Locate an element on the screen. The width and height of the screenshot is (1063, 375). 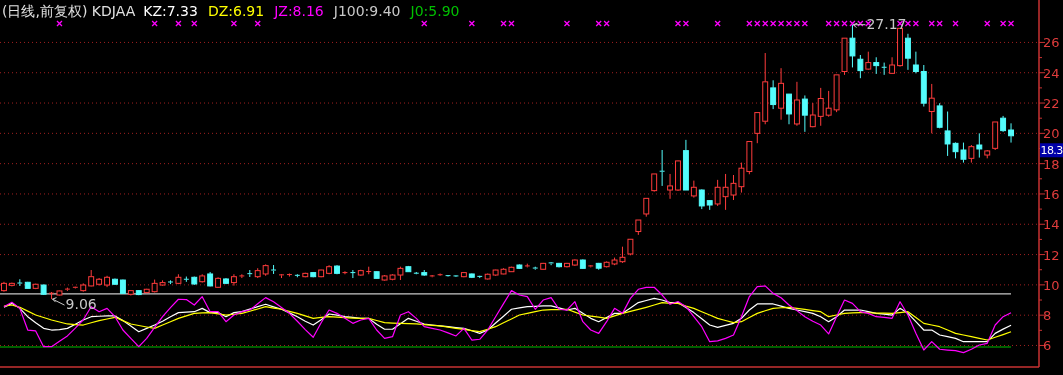
chart-title: (日线,前复权) KDJAA is located at coordinates (69, 11).